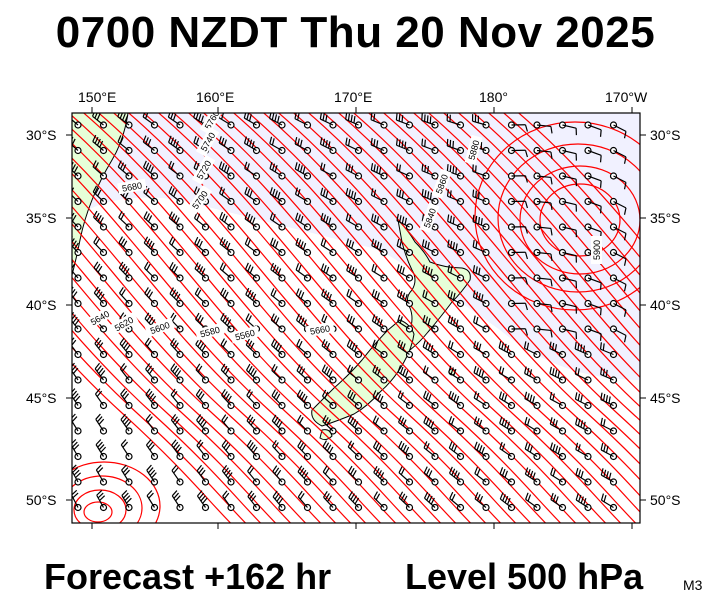  I want to click on lon-label-top: 170°E, so click(353, 97).